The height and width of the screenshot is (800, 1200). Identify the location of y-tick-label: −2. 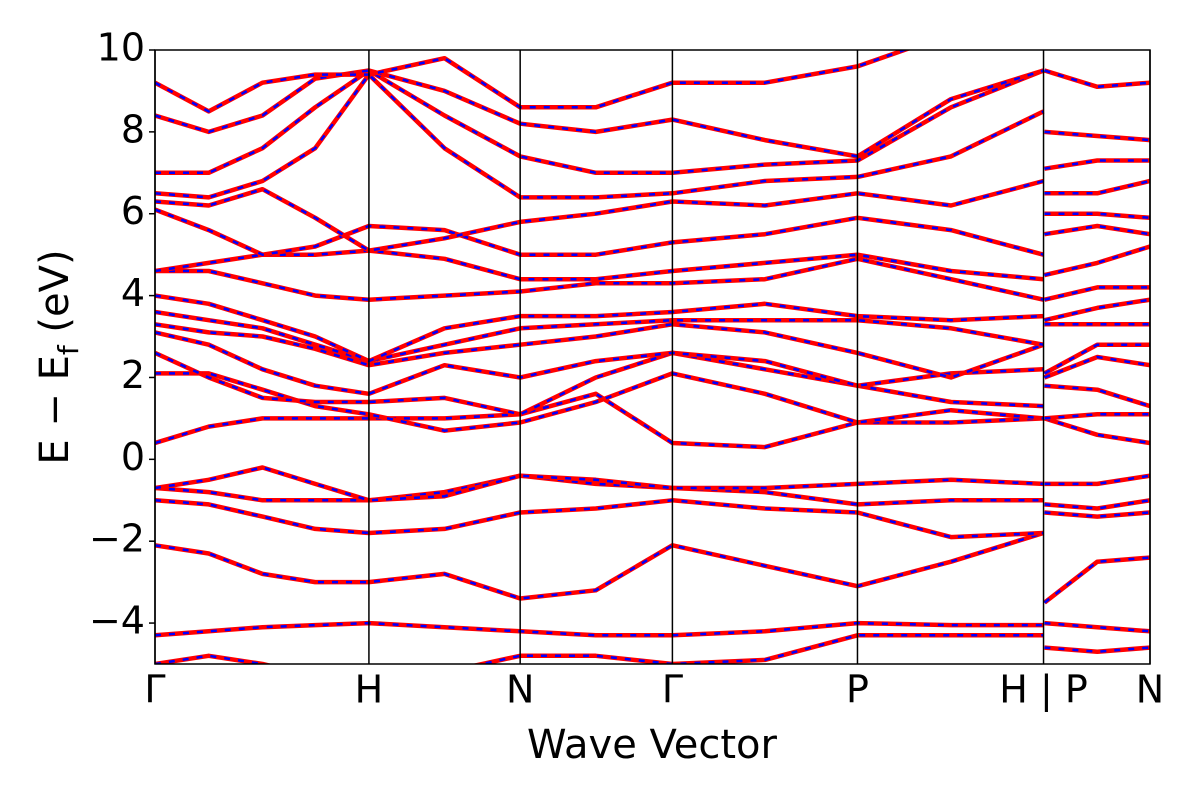
(117, 539).